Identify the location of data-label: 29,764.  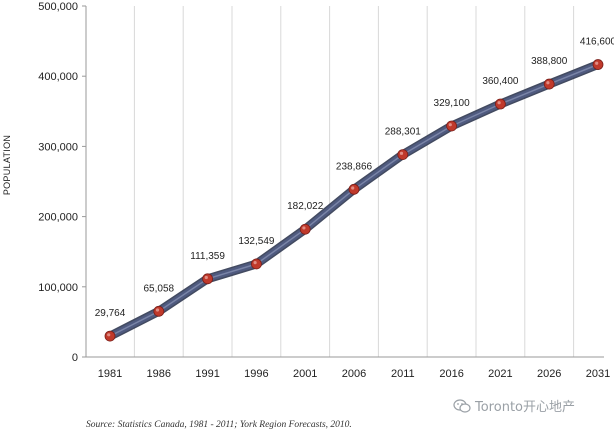
(110, 313).